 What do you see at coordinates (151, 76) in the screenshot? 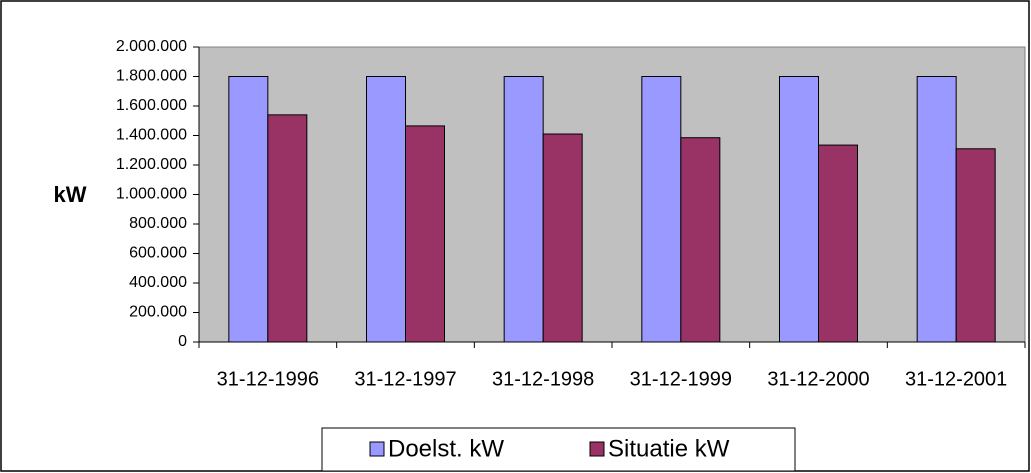
I see `y-tick-label: 1.800.000` at bounding box center [151, 76].